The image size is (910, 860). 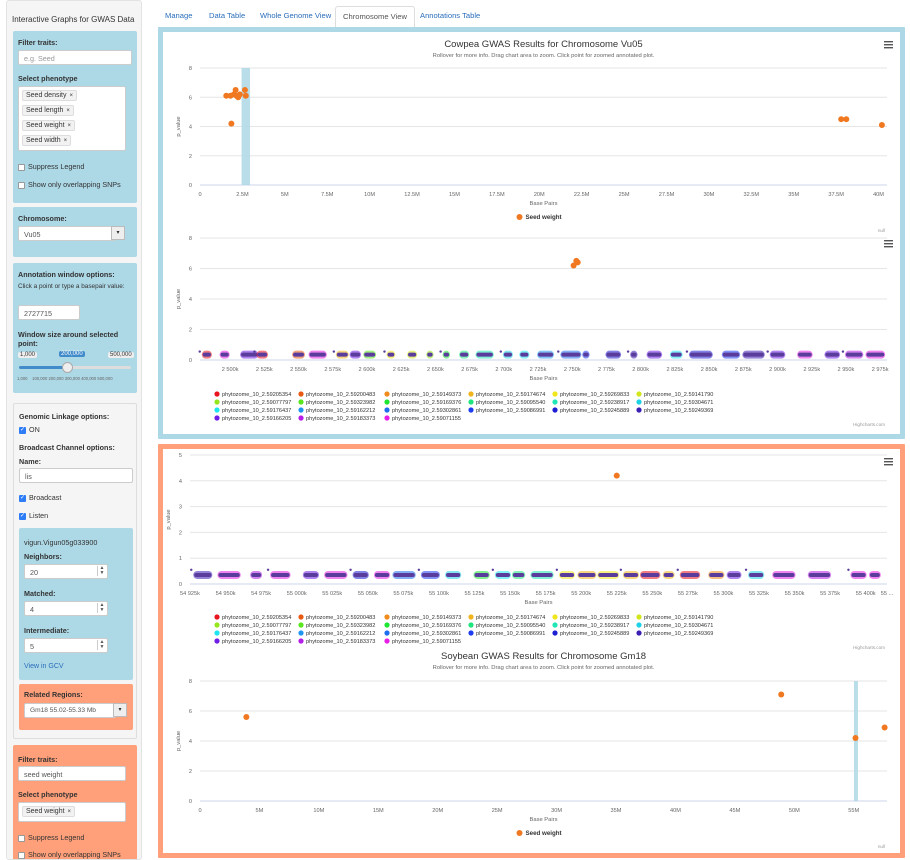 What do you see at coordinates (318, 811) in the screenshot?
I see `soybean-chart-xtick-label: 10M` at bounding box center [318, 811].